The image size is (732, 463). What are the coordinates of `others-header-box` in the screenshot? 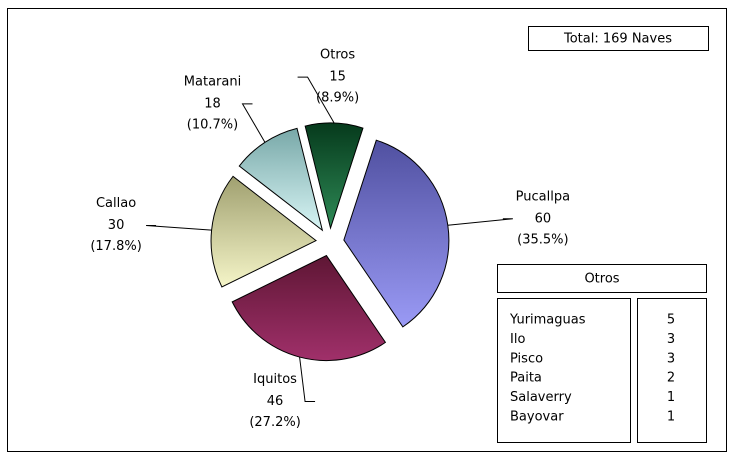 It's located at (602, 278).